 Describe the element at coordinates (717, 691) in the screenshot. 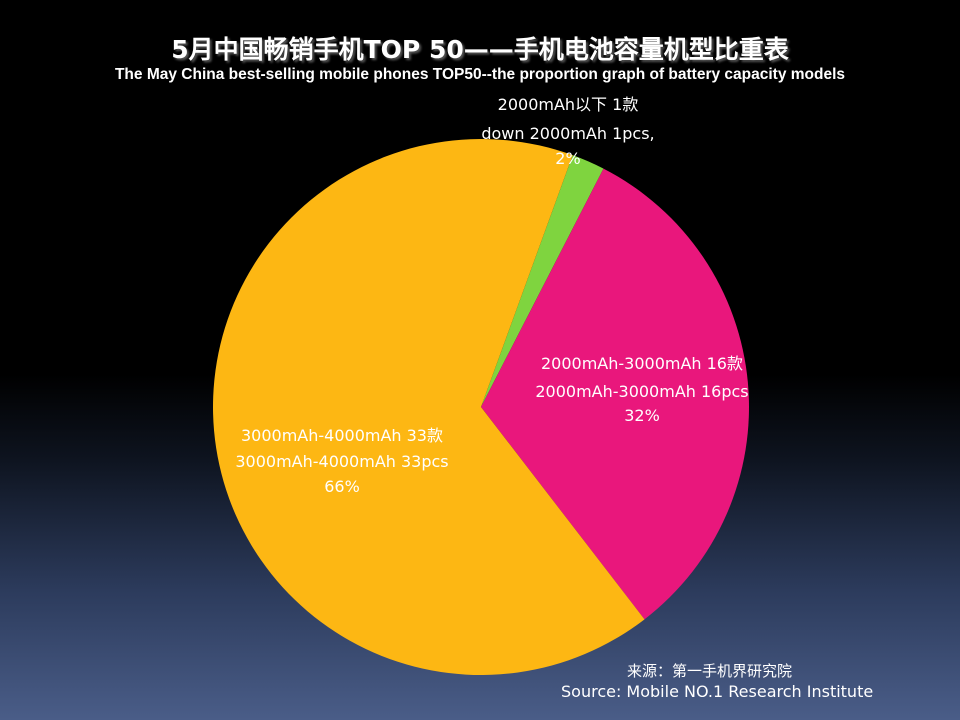

I see `source-english: Source: Mobile NO.1 Research Institute` at that location.